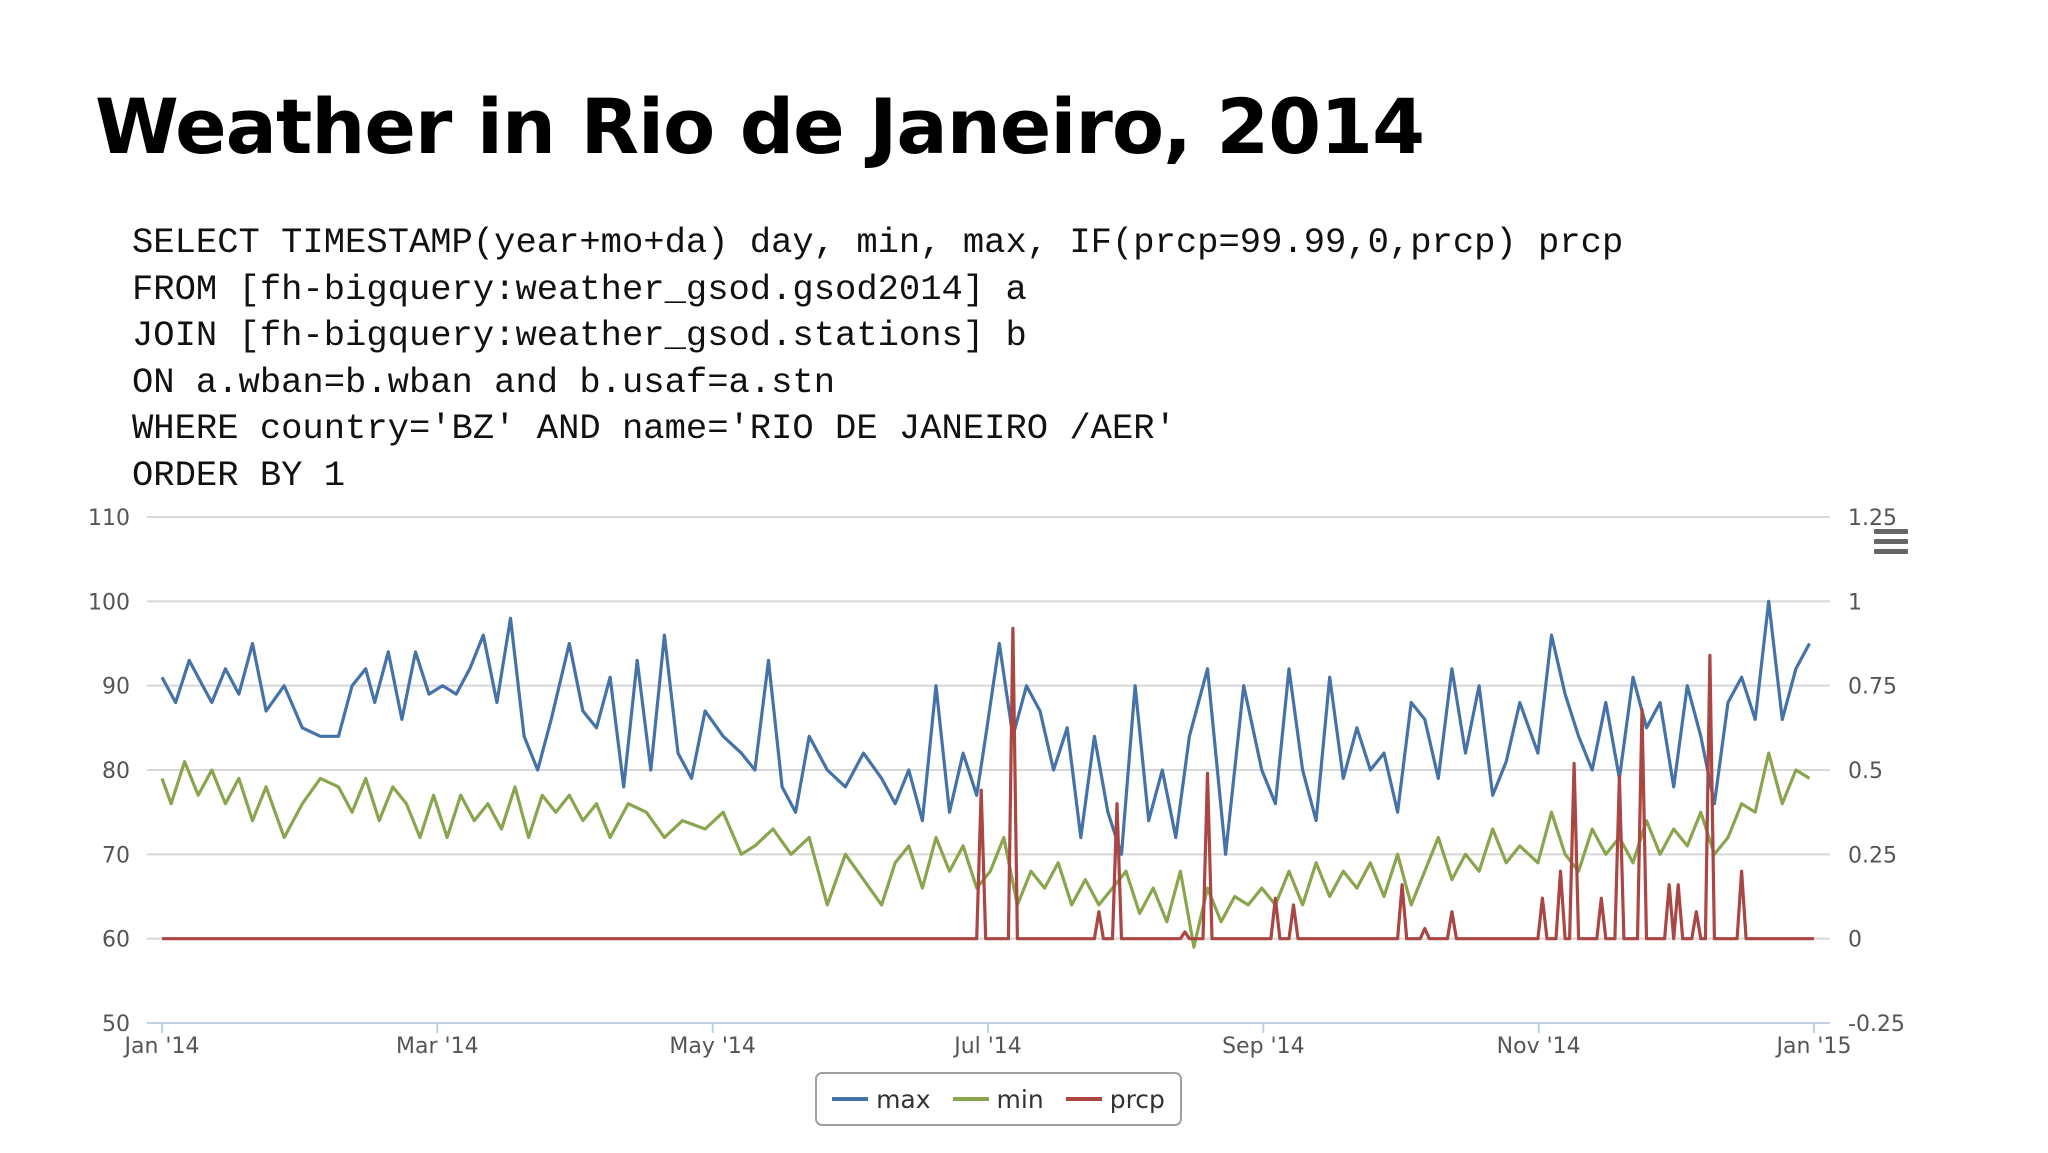 The height and width of the screenshot is (1153, 2048). Describe the element at coordinates (109, 602) in the screenshot. I see `y-left-tick-label: 100` at that location.